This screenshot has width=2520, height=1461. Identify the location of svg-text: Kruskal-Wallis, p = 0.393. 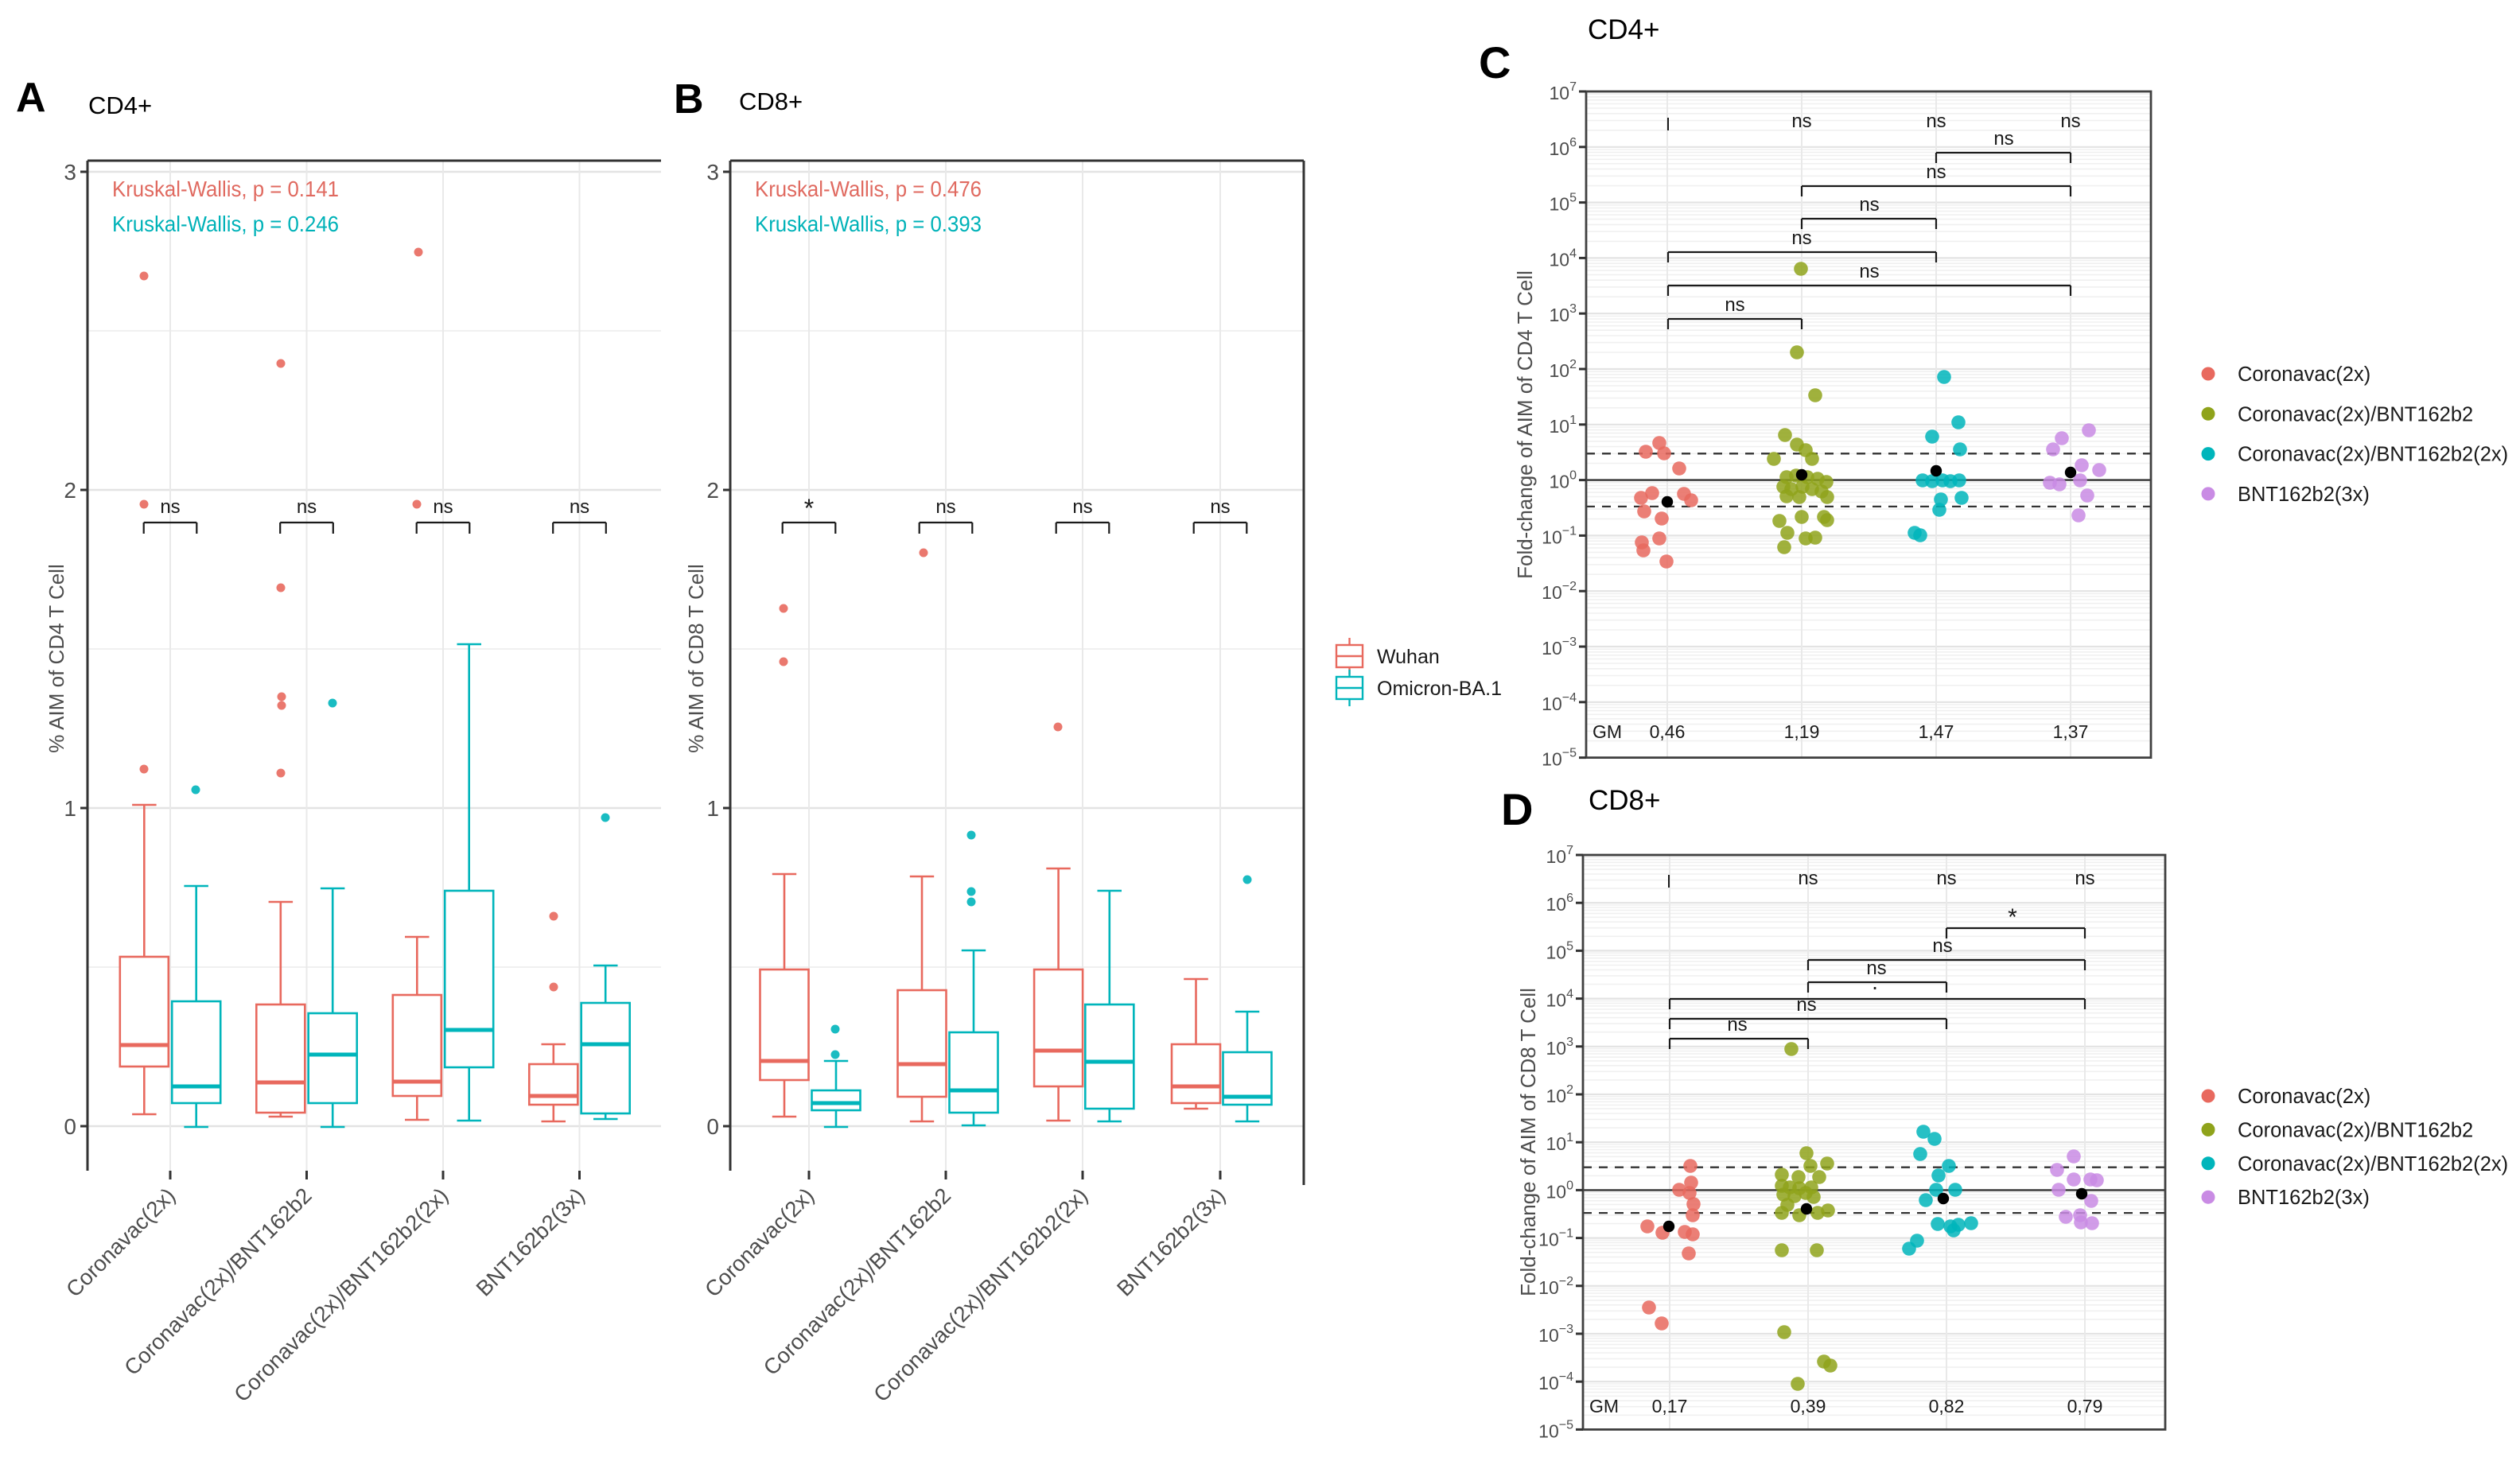
(868, 224).